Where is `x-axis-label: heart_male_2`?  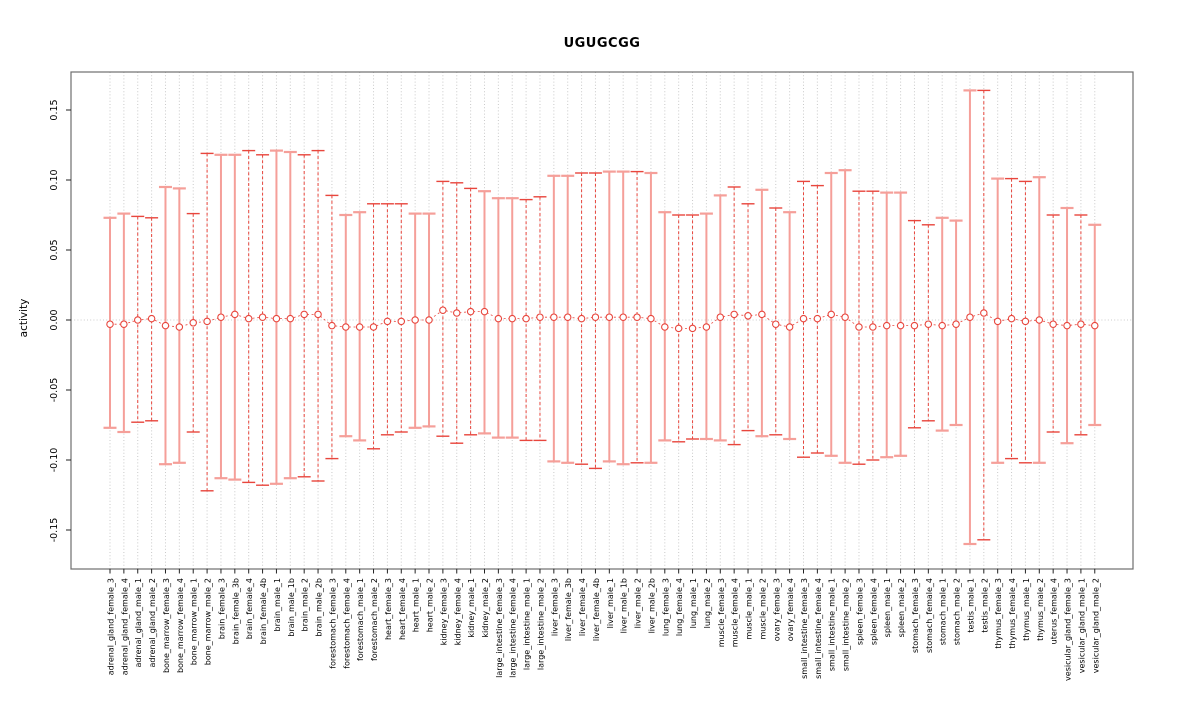 x-axis-label: heart_male_2 is located at coordinates (430, 605).